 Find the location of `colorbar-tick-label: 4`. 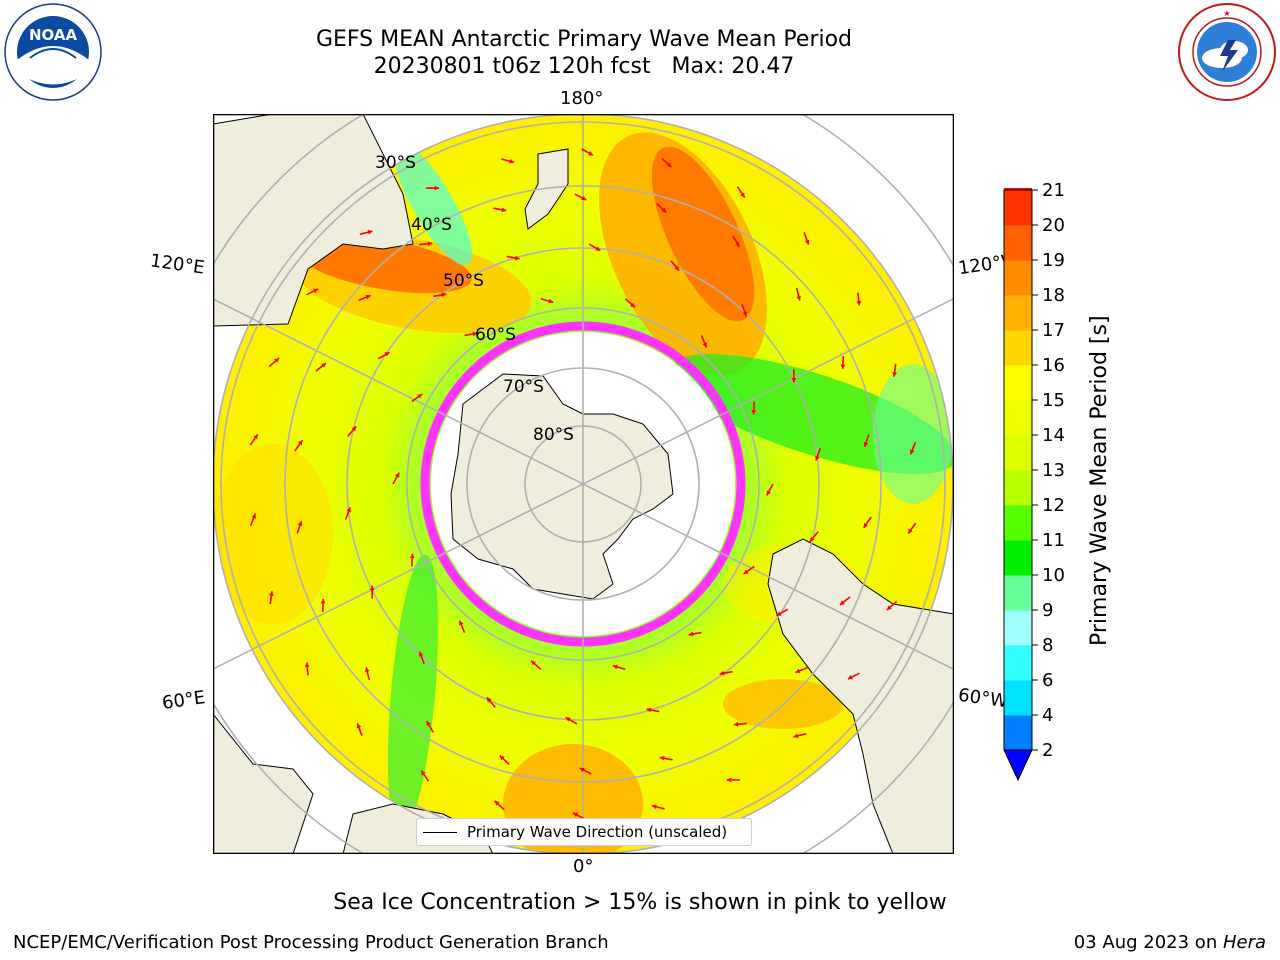

colorbar-tick-label: 4 is located at coordinates (1047, 715).